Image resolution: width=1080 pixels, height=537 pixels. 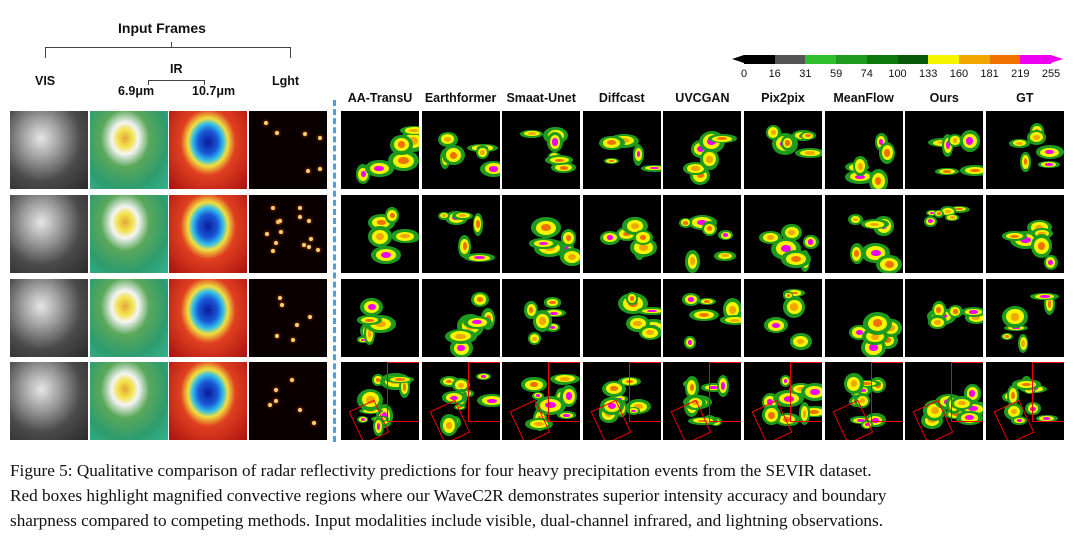 What do you see at coordinates (176, 82) in the screenshot?
I see `ir-brace` at bounding box center [176, 82].